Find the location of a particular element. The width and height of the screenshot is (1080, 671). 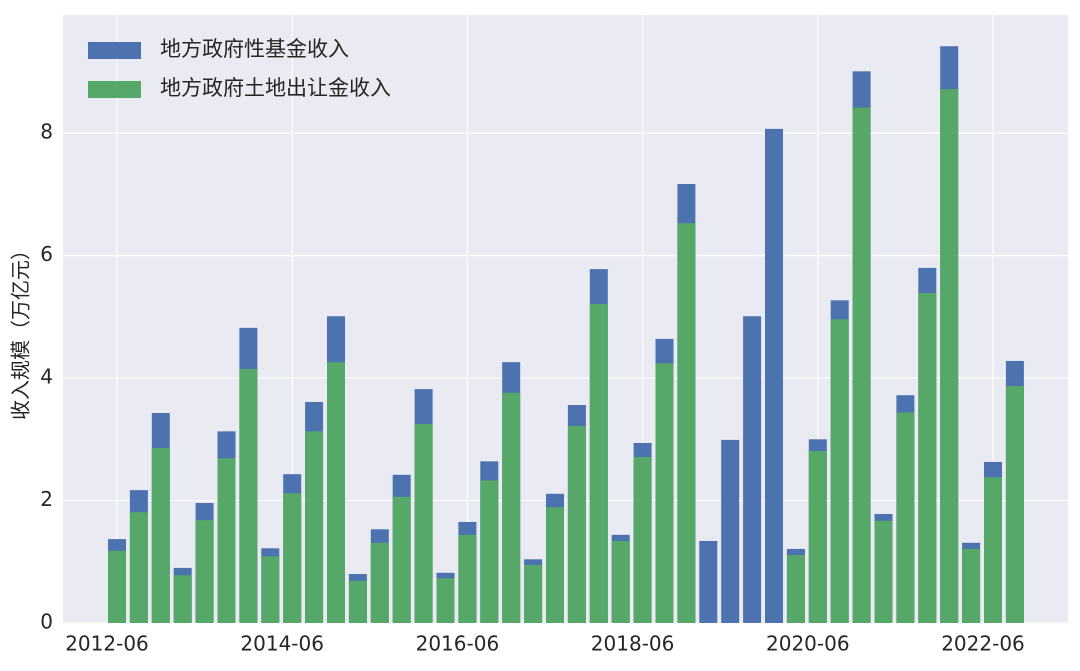

y-tick-label: 8 is located at coordinates (46, 132).